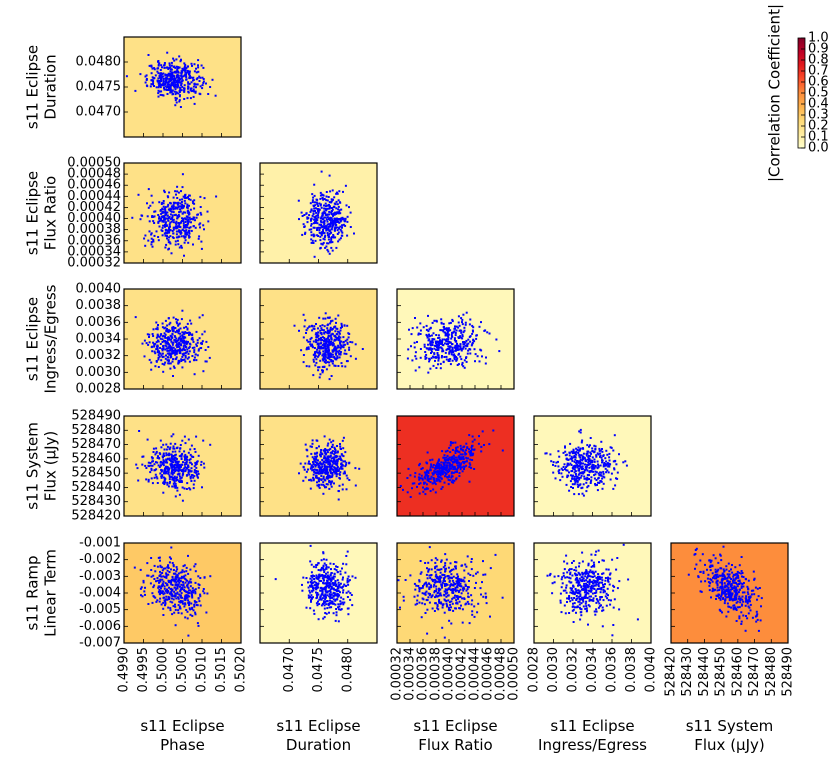 The height and width of the screenshot is (779, 830). Describe the element at coordinates (96, 473) in the screenshot. I see `y-tick-label: 528450` at that location.